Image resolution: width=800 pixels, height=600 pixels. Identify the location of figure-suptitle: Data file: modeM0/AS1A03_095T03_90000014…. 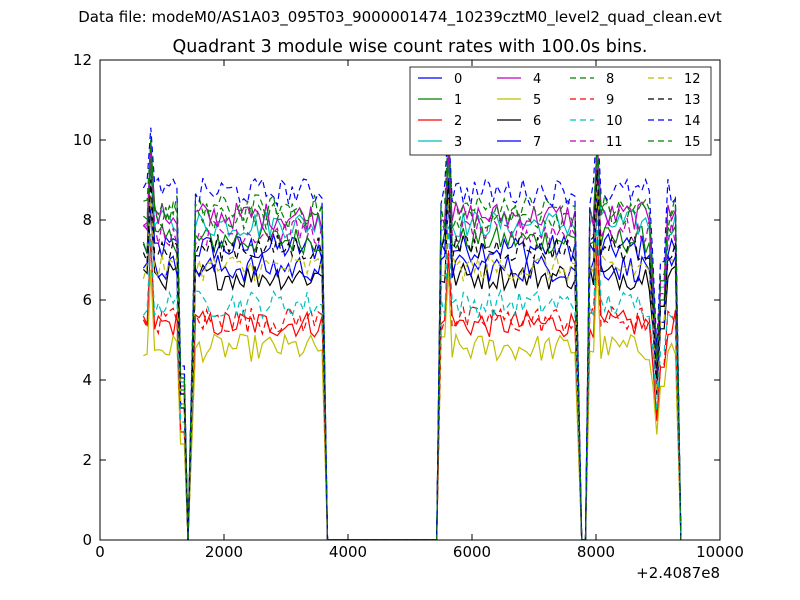
(400, 17).